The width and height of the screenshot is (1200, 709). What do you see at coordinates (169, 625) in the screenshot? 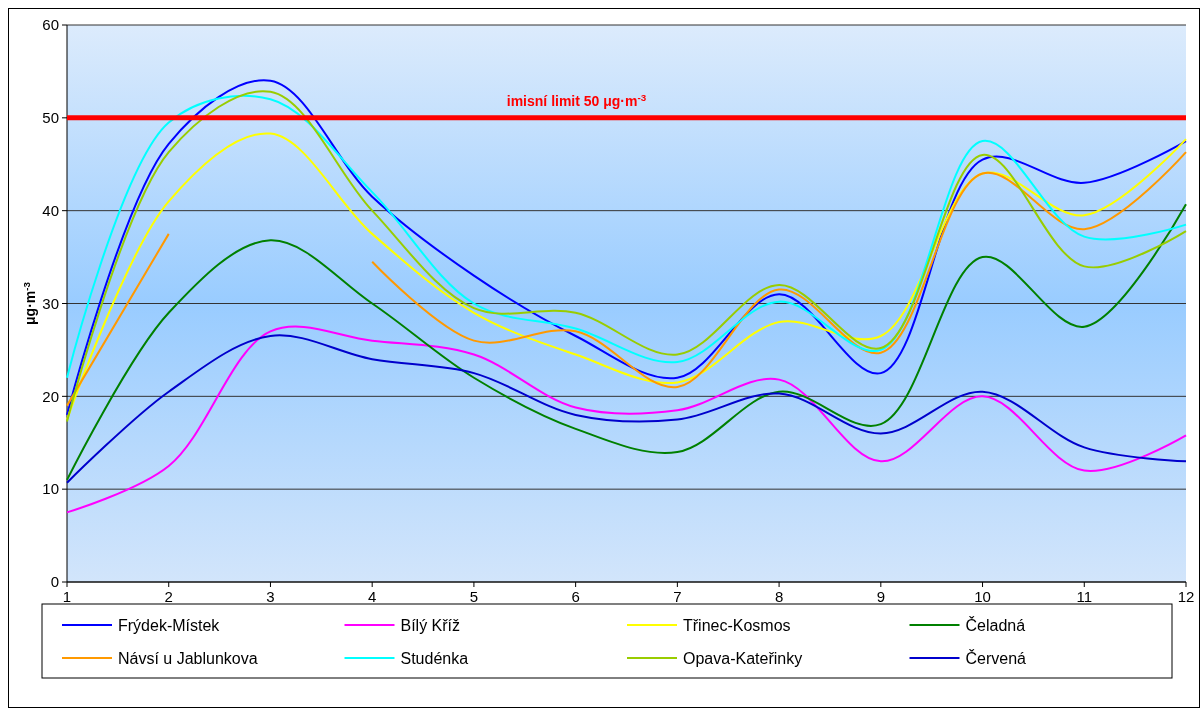
I see `legend-label: Frýdek-Místek` at bounding box center [169, 625].